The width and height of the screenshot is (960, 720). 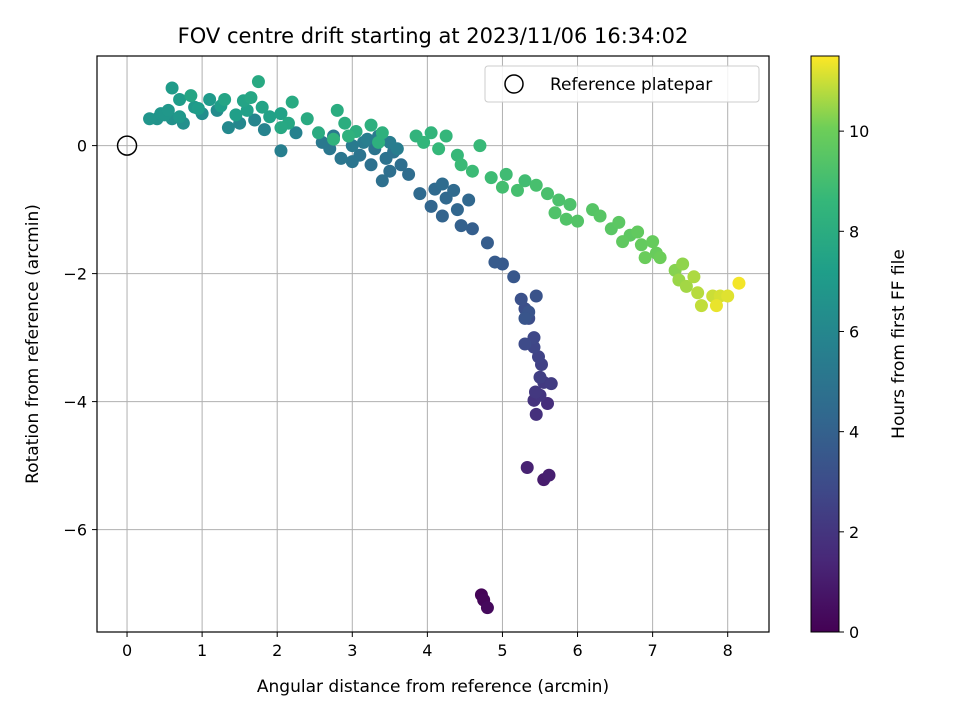 I want to click on y-tick-label: −2, so click(x=75, y=274).